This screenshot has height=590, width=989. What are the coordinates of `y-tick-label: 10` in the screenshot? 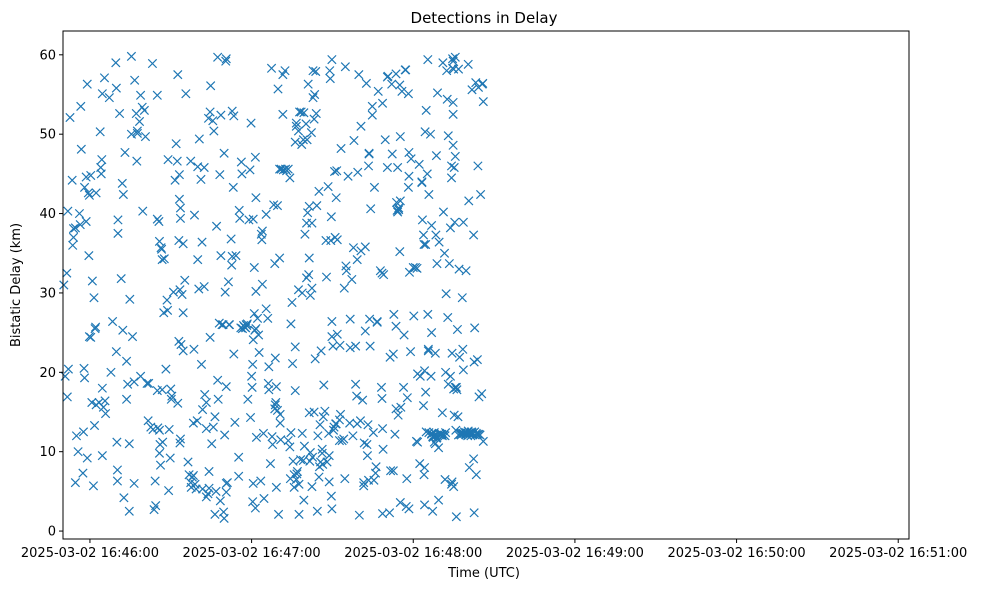 It's located at (47, 452).